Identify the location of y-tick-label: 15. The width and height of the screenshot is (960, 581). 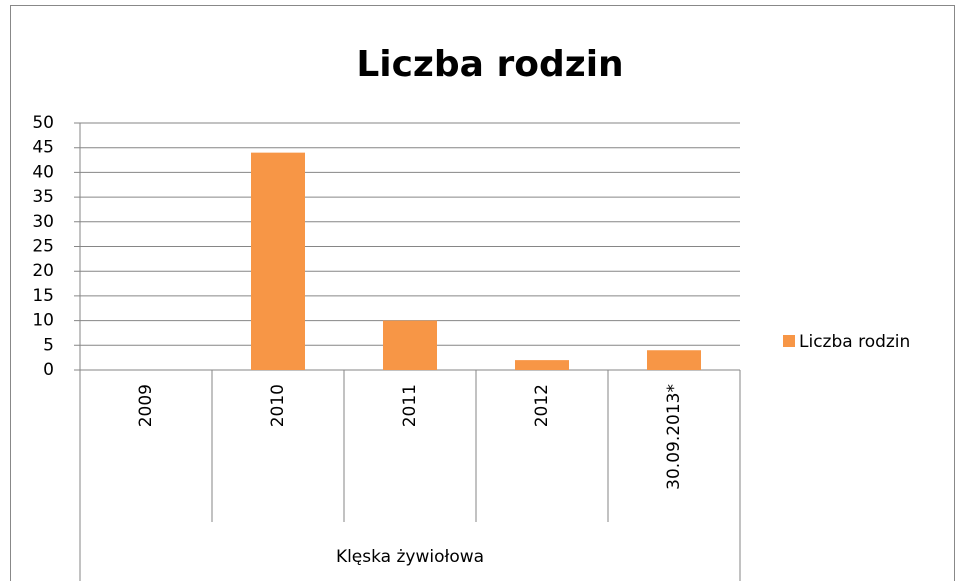
(43, 296).